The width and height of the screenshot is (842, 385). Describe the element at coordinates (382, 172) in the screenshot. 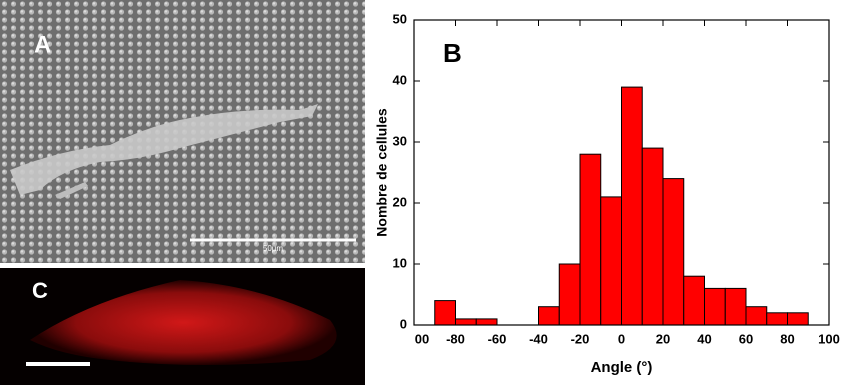

I see `y-axis-label: Nombre de cellules` at that location.